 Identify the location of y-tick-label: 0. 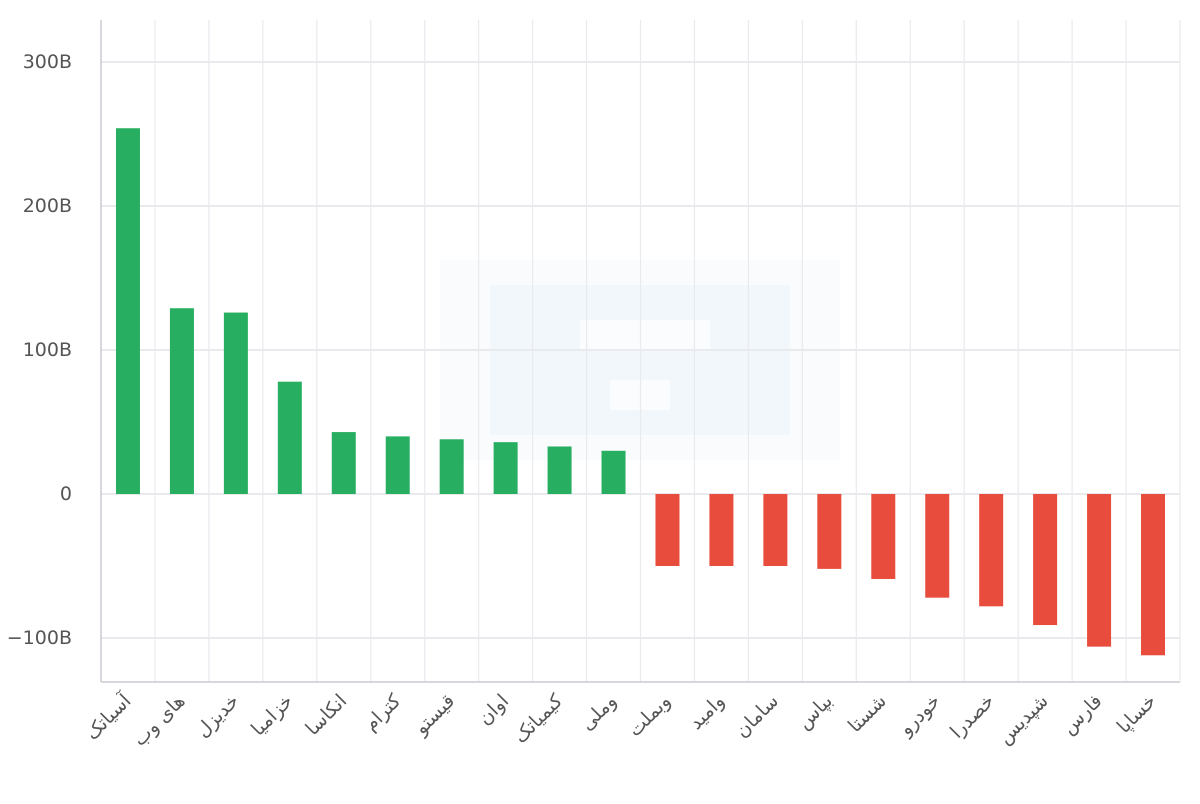
(66, 494).